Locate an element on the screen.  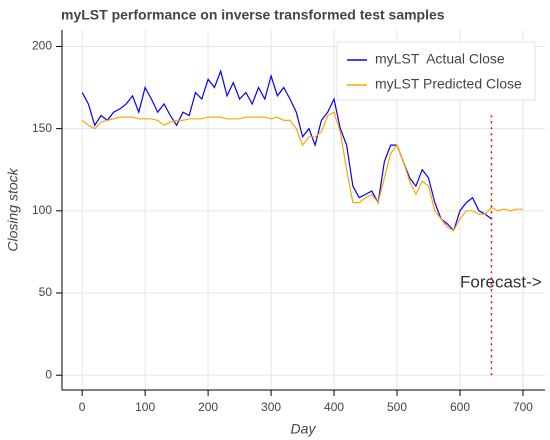
x-axis-label: Day is located at coordinates (304, 429).